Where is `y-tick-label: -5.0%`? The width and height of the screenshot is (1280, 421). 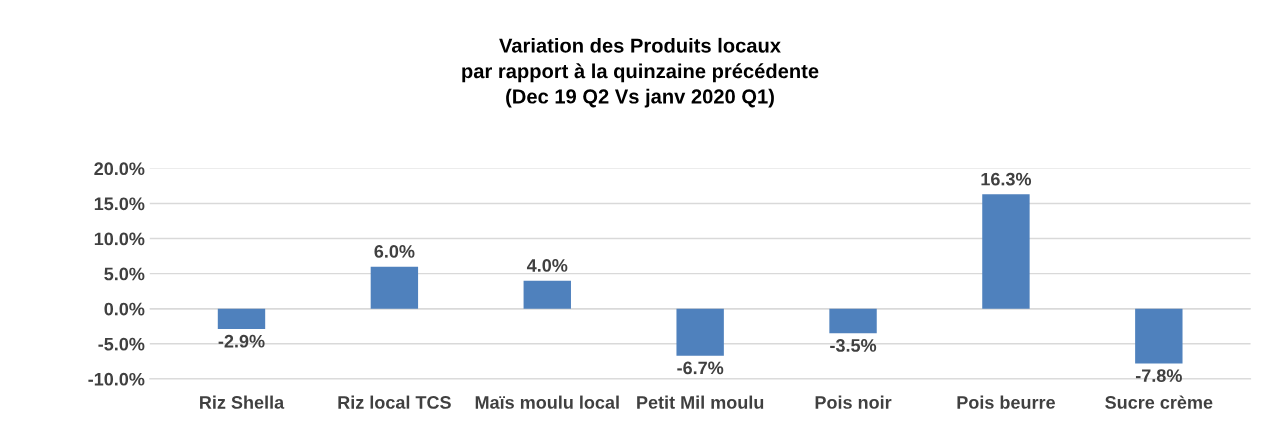
y-tick-label: -5.0% is located at coordinates (121, 344).